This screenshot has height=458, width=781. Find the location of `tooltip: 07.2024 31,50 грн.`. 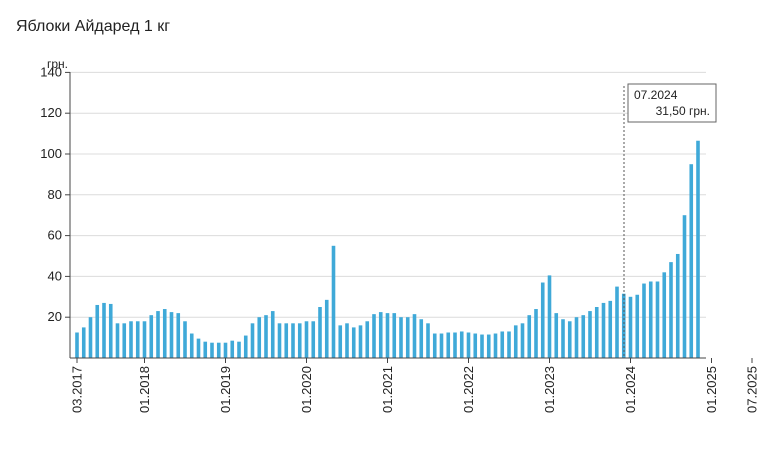

tooltip: 07.2024 31,50 грн. is located at coordinates (670, 220).